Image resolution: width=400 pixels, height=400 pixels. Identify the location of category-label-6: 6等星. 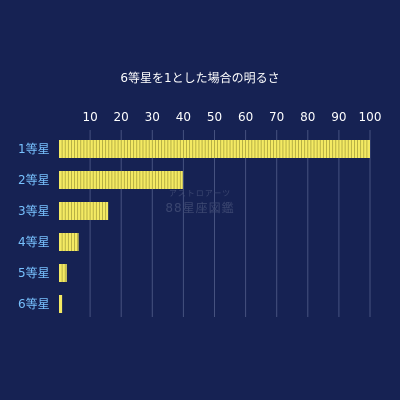
(34, 304).